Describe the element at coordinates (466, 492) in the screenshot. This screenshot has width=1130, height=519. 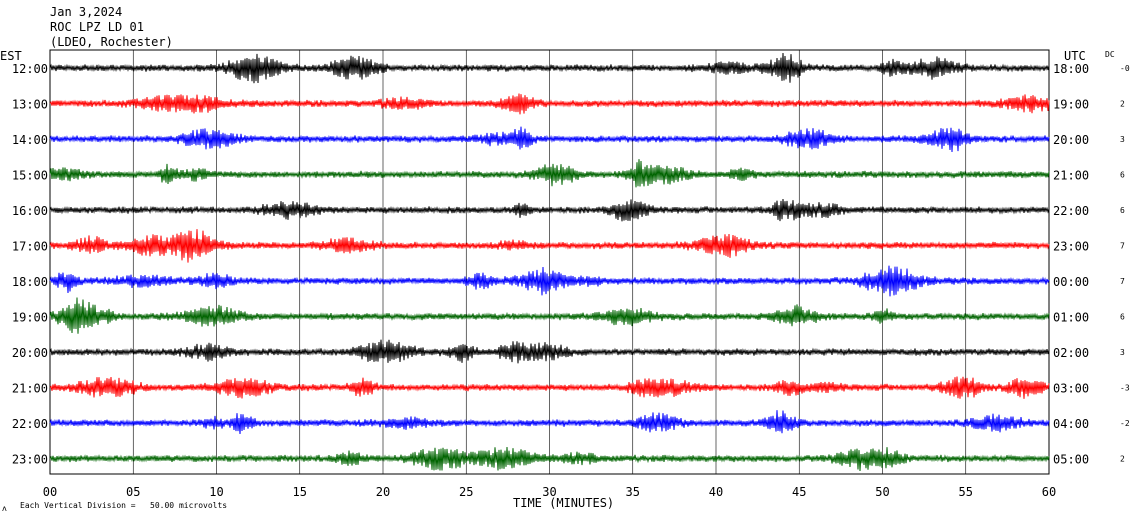
I see `x-tick-label: 25` at that location.